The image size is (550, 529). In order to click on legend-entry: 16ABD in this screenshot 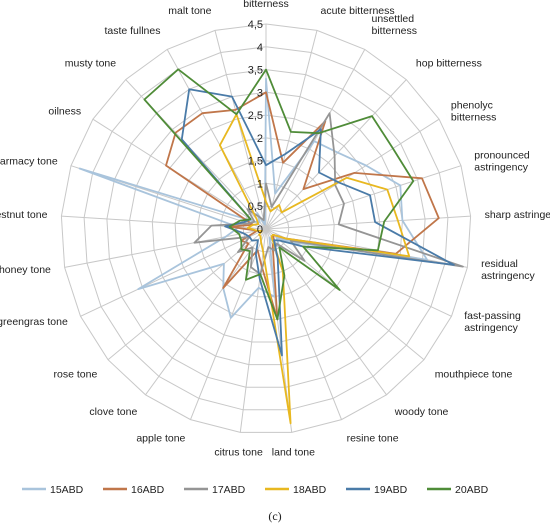, I will do `click(148, 490)`.